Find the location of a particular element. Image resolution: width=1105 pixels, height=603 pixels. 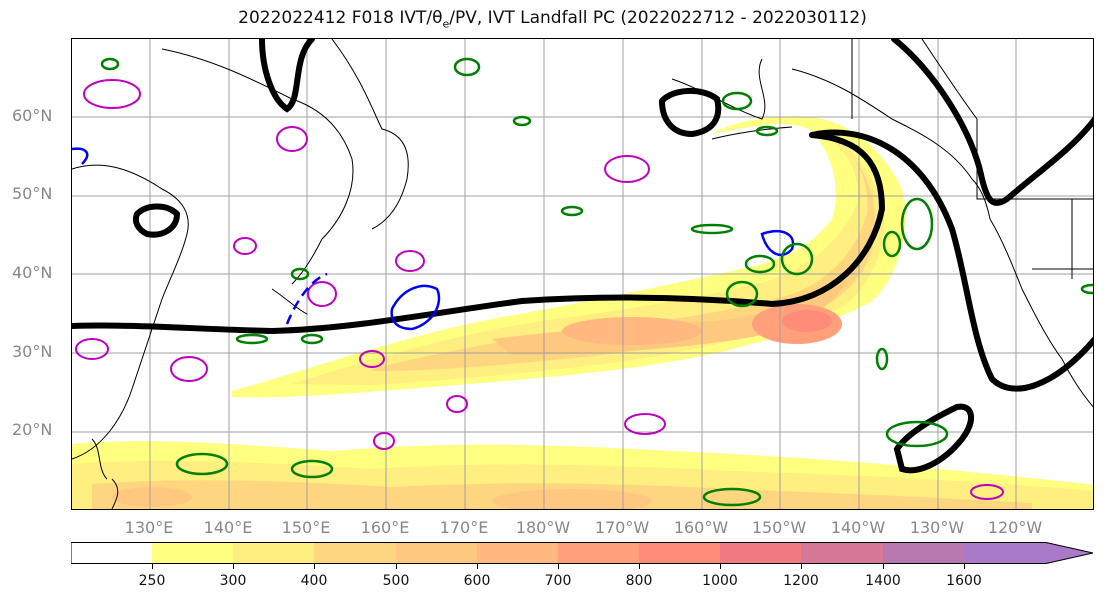

colorbar-tick-label: 600 is located at coordinates (477, 581).